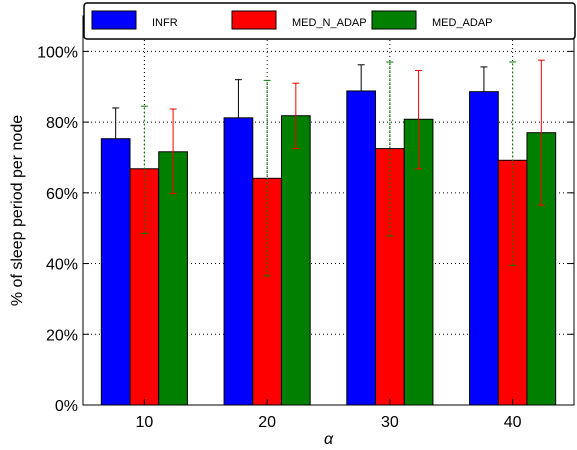  What do you see at coordinates (17, 210) in the screenshot?
I see `y-axis-label: % of sleep period per node` at bounding box center [17, 210].